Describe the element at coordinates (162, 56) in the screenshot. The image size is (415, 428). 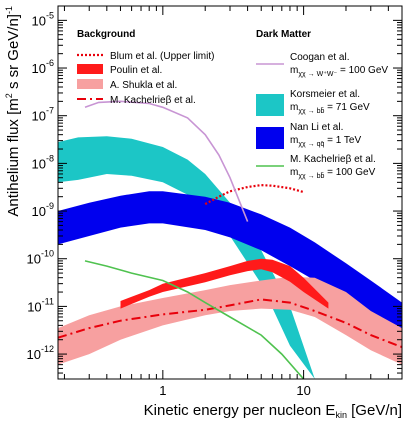
I see `legend-label-blum-et-al-upper-limit: Blum et al. (Upper limit)` at that location.